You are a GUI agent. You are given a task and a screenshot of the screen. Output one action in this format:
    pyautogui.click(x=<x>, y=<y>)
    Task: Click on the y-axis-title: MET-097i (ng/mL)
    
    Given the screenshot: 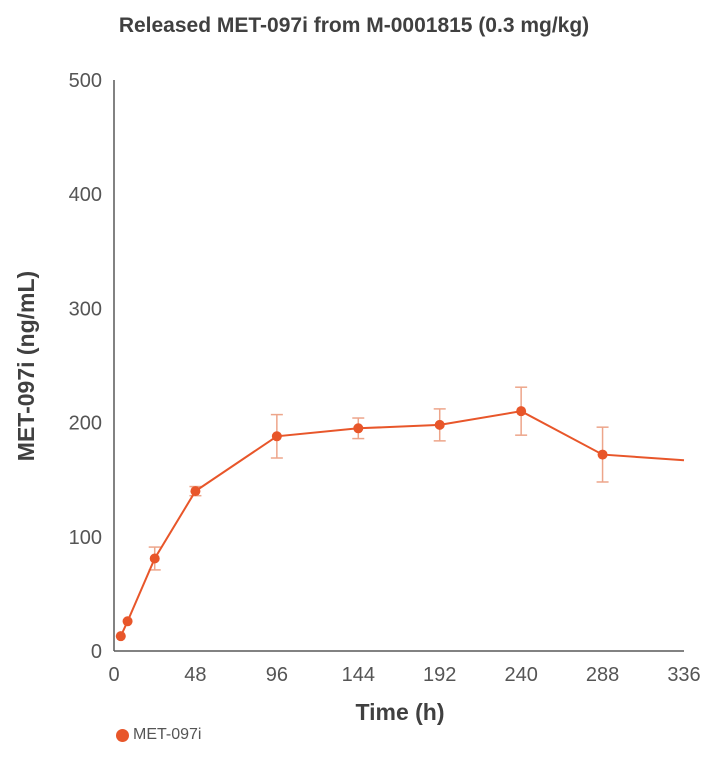 What is the action you would take?
    pyautogui.click(x=26, y=366)
    